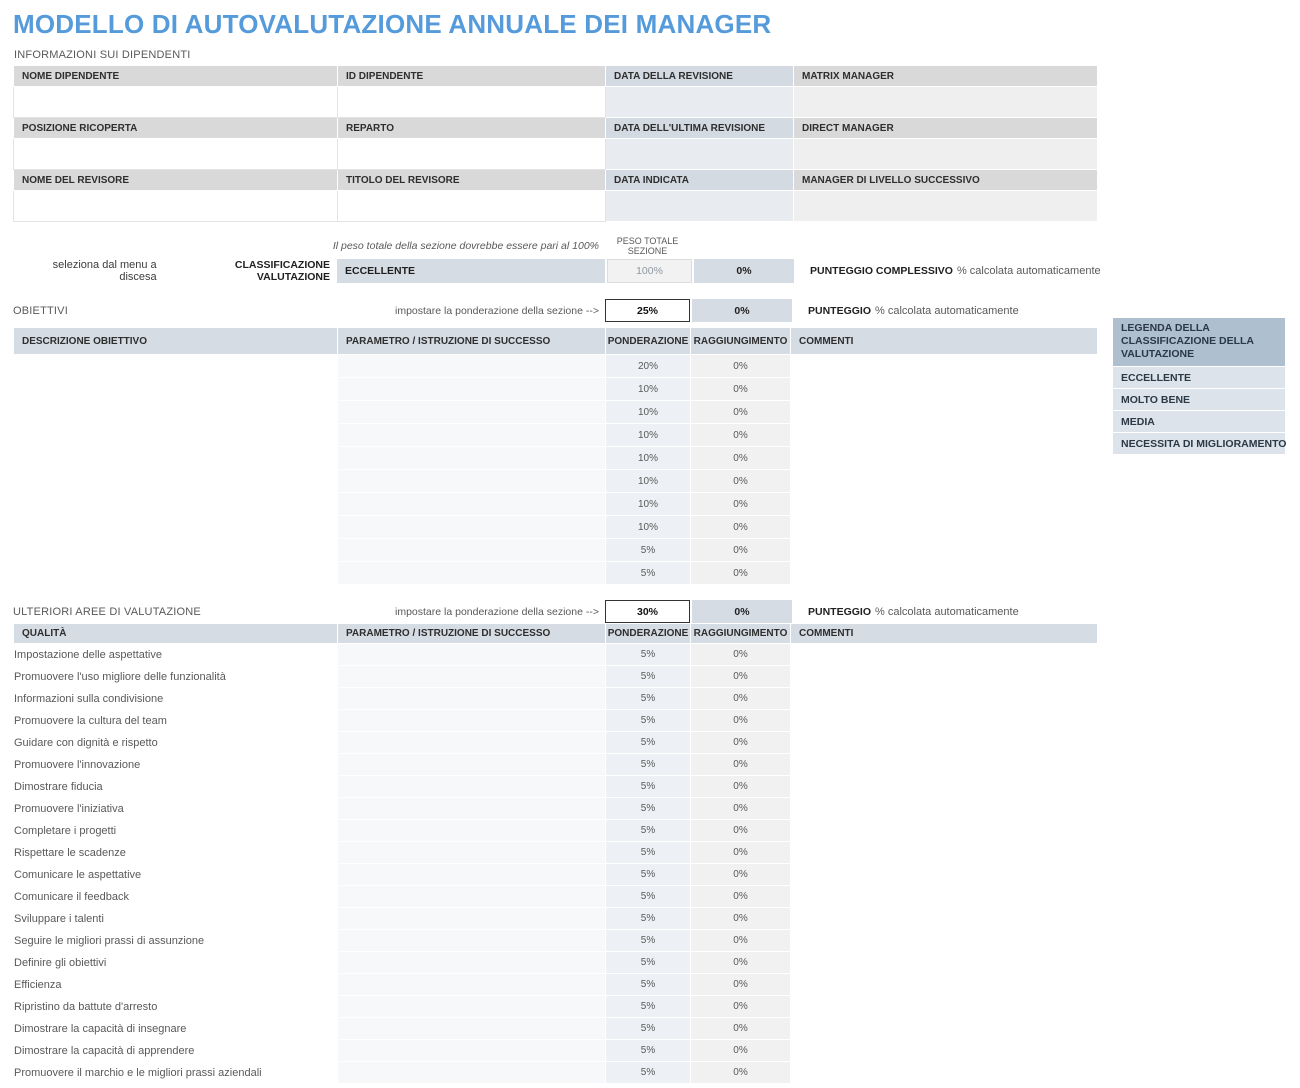 This screenshot has height=1088, width=1300. I want to click on quality-cell: Efficienza, so click(175, 984).